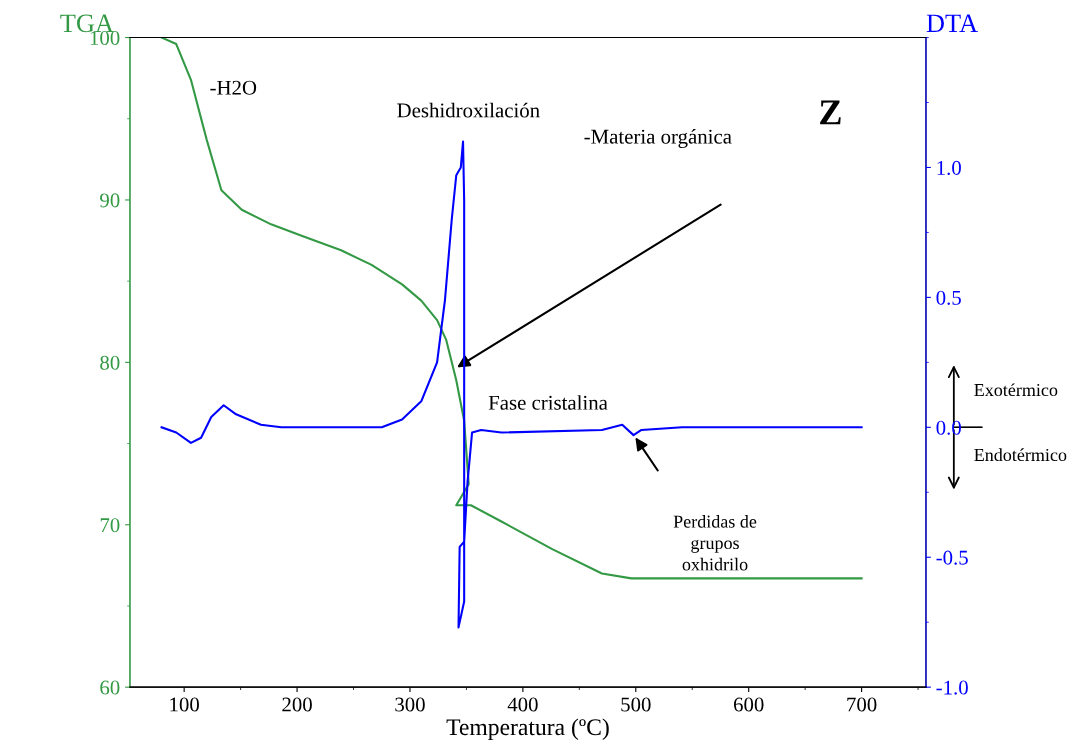 The width and height of the screenshot is (1083, 751). What do you see at coordinates (949, 167) in the screenshot?
I see `y2-tick-label: 1.0` at bounding box center [949, 167].